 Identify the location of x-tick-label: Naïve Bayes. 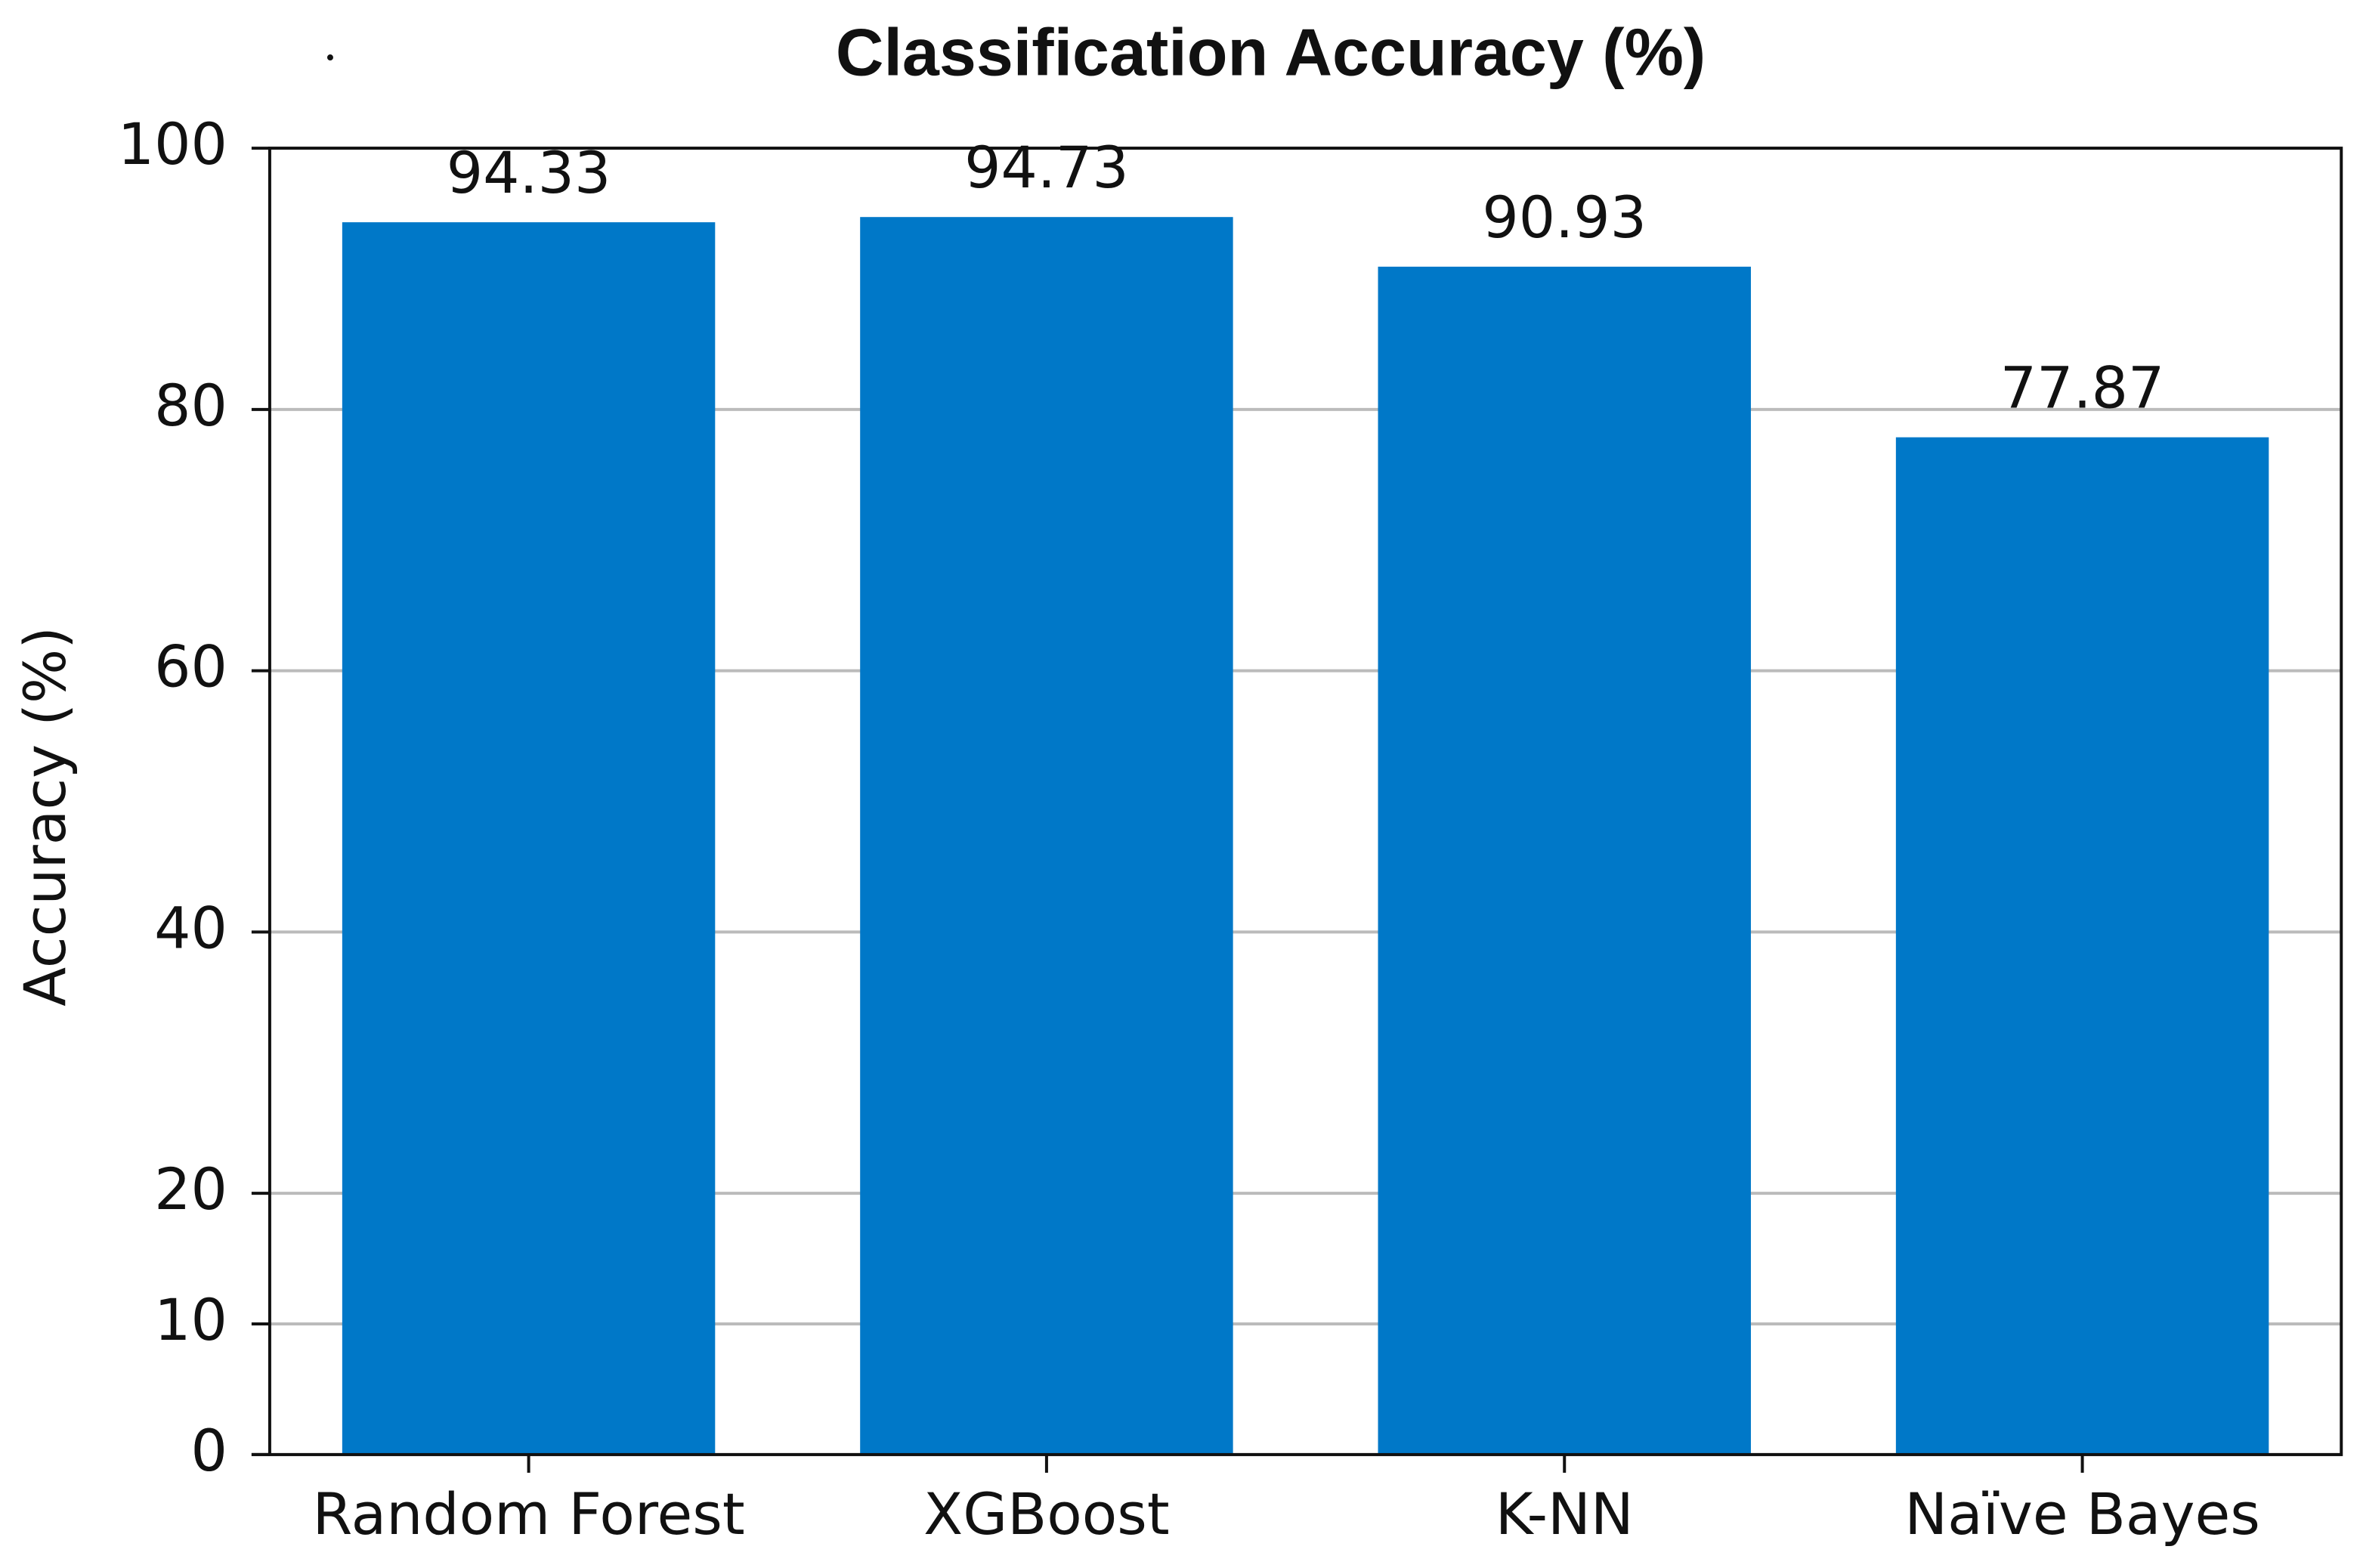
(2082, 1514).